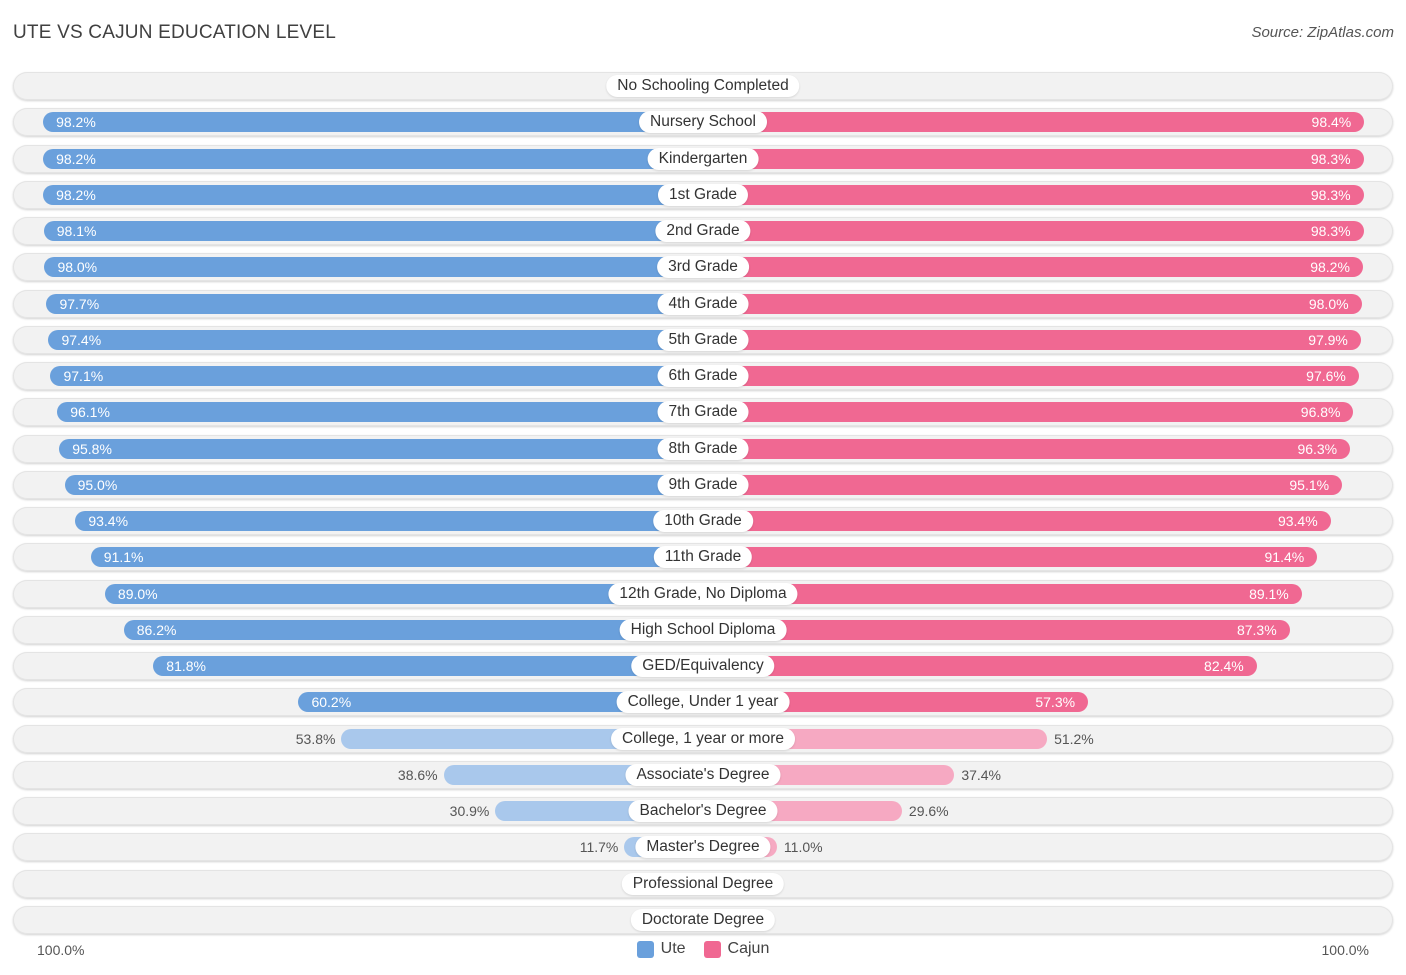 Image resolution: width=1406 pixels, height=975 pixels. What do you see at coordinates (1309, 484) in the screenshot?
I see `value-label-cajun: 95.1%` at bounding box center [1309, 484].